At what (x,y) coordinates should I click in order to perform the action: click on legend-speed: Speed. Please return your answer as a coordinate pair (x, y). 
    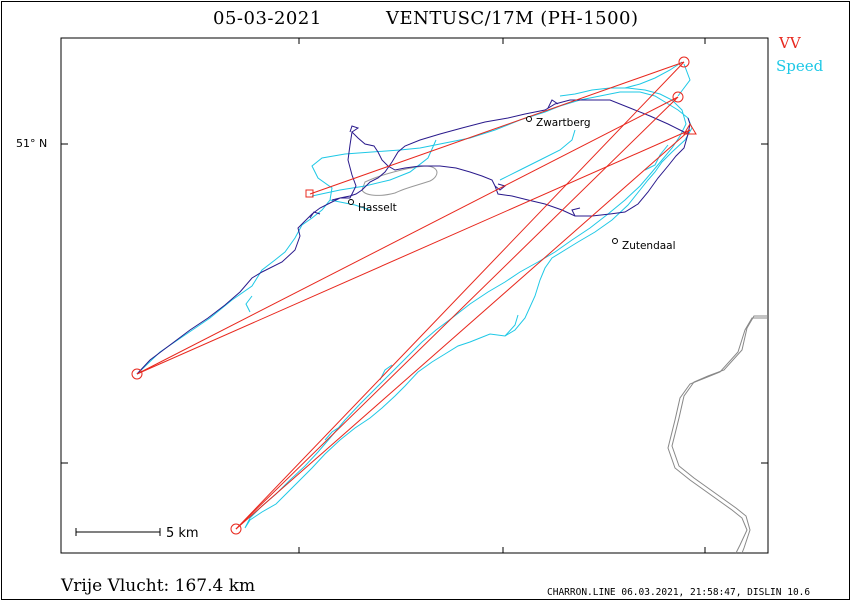
    Looking at the image, I should click on (800, 66).